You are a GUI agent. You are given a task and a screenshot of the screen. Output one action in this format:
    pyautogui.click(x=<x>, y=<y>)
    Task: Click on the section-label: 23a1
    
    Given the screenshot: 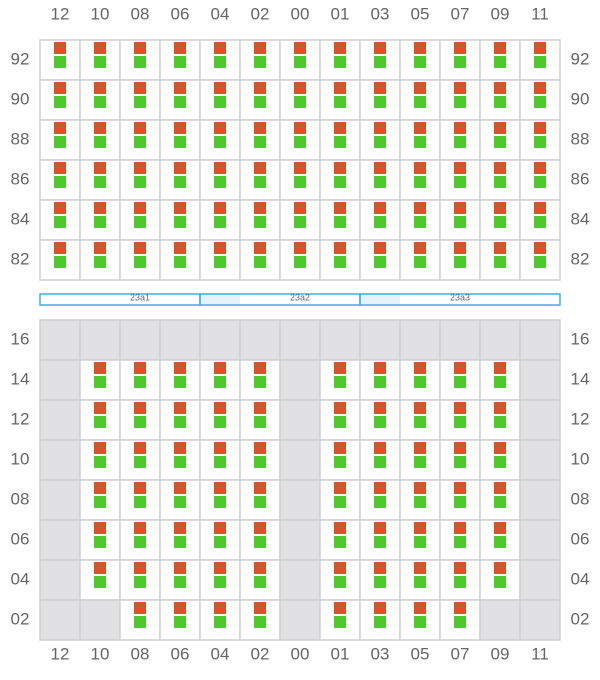 What is the action you would take?
    pyautogui.click(x=140, y=297)
    